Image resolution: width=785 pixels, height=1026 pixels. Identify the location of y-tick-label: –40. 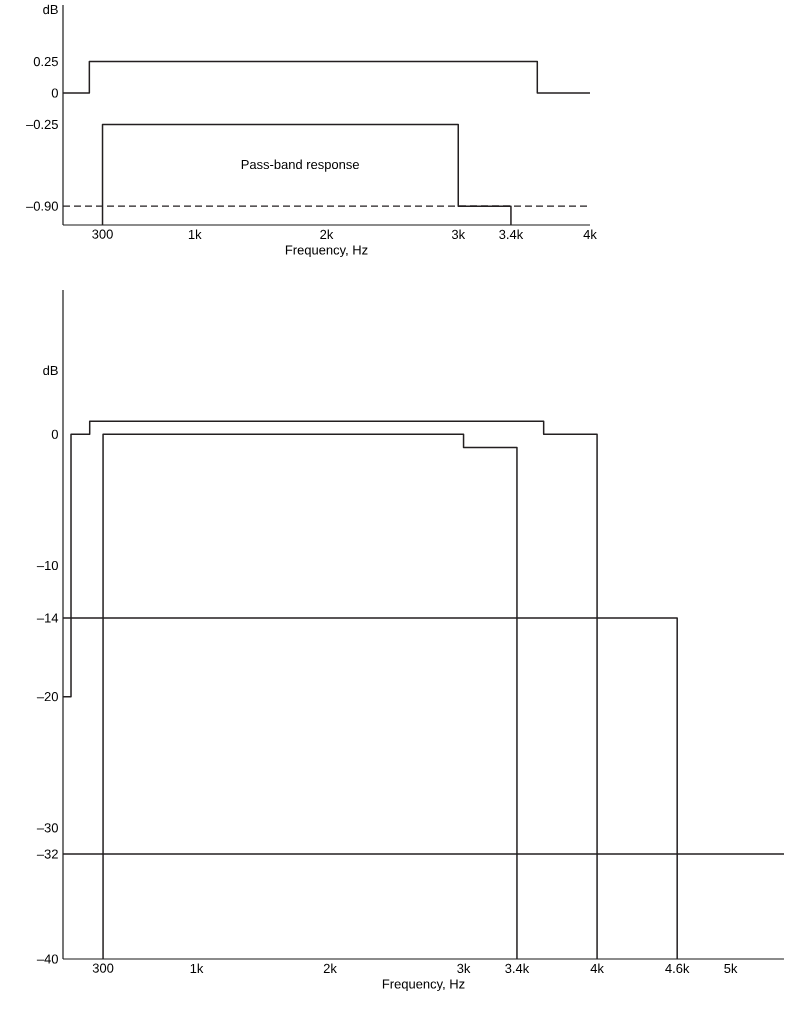
(48, 959).